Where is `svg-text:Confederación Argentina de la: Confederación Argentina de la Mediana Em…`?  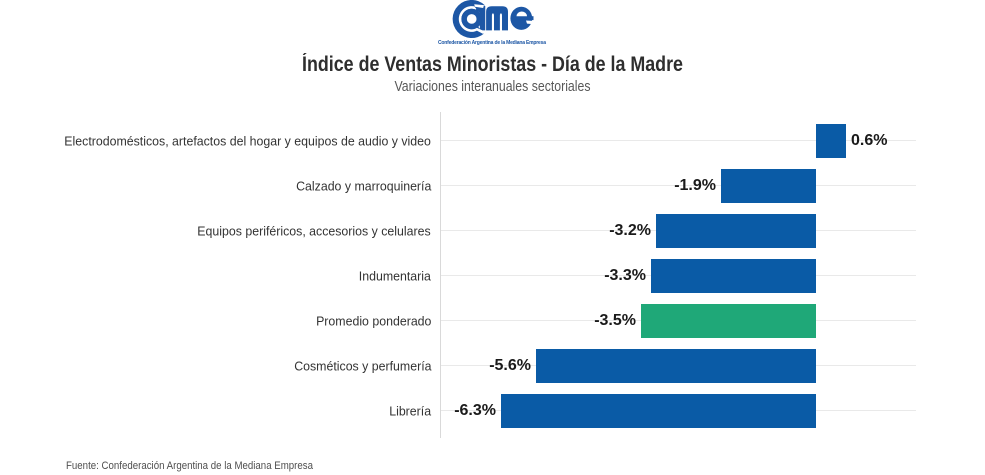 svg-text:Confederación Argentina de la: Confederación Argentina de la Mediana Em… is located at coordinates (492, 43).